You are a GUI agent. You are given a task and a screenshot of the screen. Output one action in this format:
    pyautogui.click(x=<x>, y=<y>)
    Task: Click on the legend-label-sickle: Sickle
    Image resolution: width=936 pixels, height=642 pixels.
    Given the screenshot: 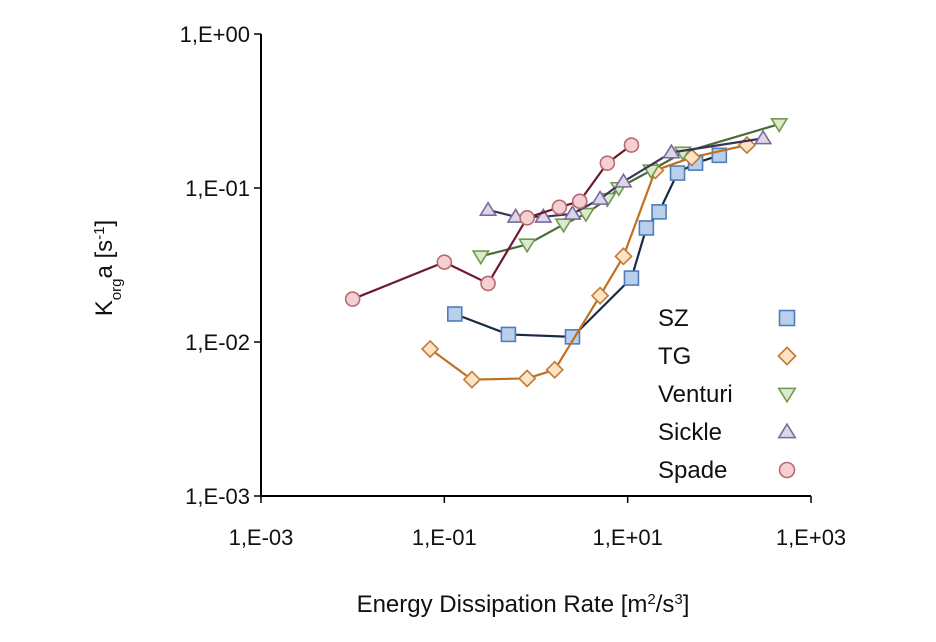 What is the action you would take?
    pyautogui.click(x=690, y=432)
    